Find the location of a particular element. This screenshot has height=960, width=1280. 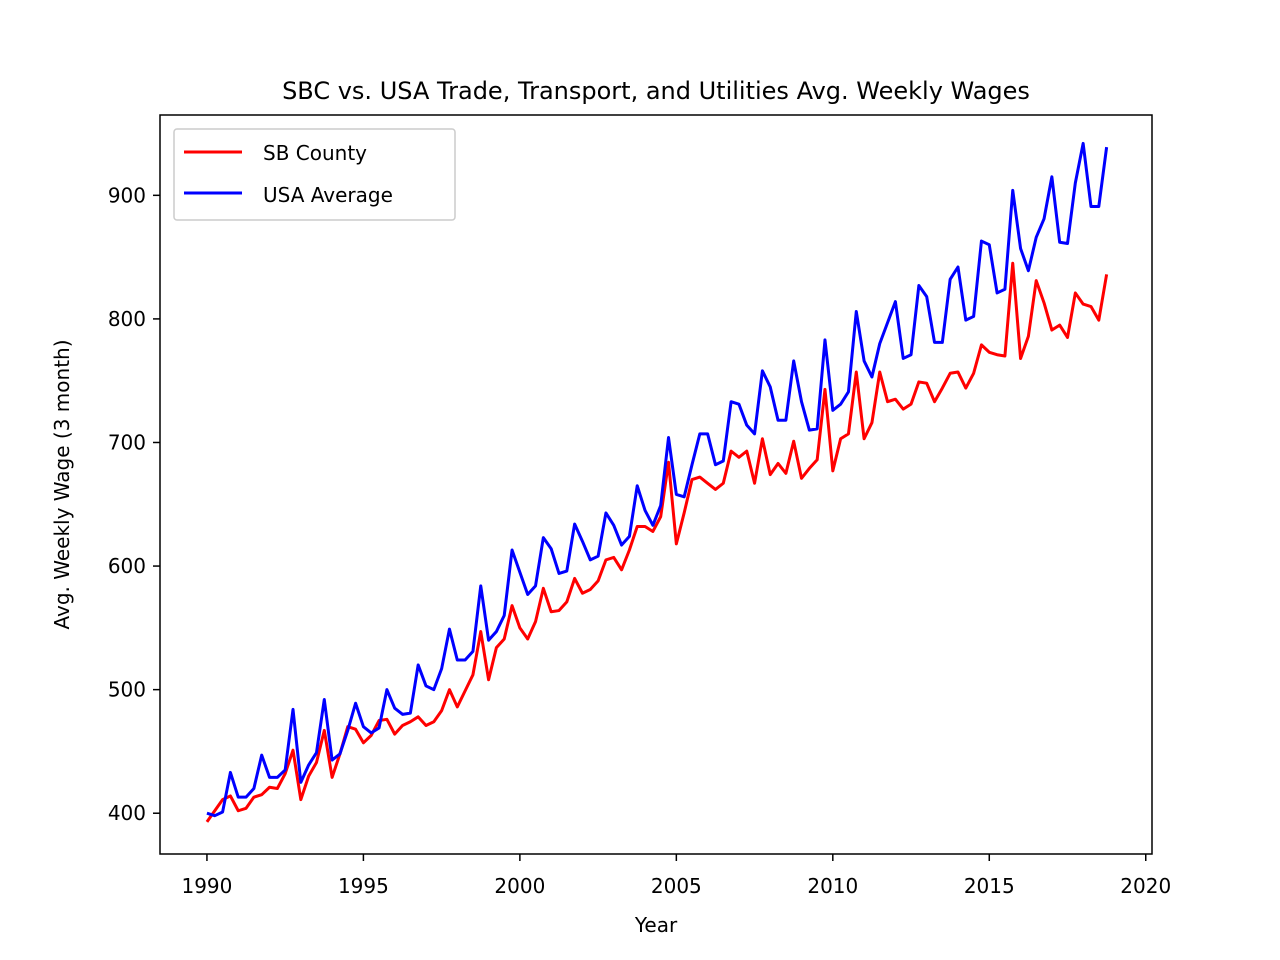

x-tick-label: 2020 is located at coordinates (1145, 886).